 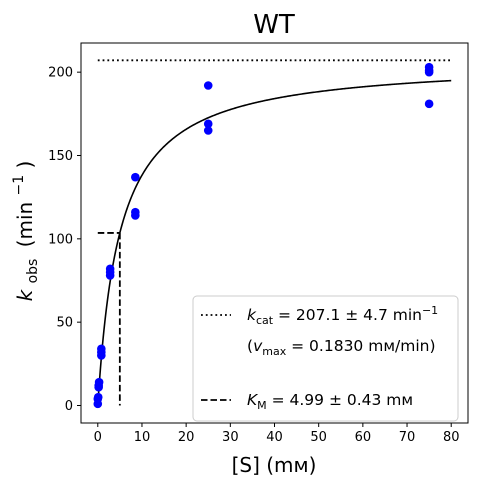 I want to click on x-axis-title: [S] (mм), so click(x=274, y=465).